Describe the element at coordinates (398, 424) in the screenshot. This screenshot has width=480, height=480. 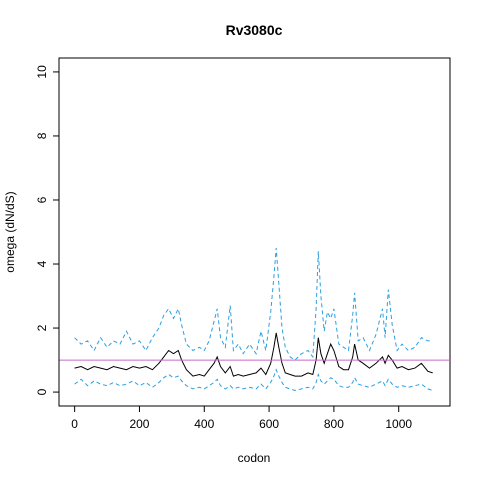
I see `x-tick-label: 1000` at that location.